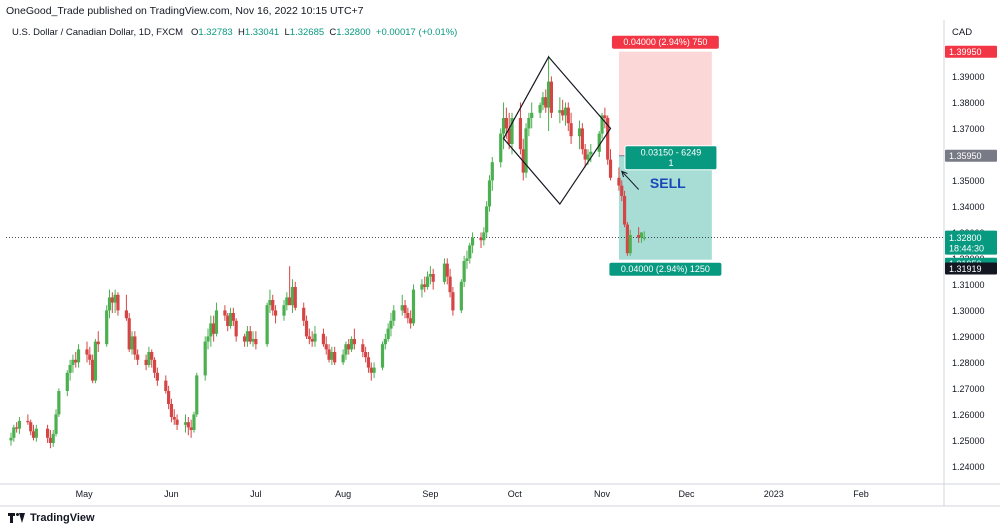  I want to click on entry-price-tag: 1.35950, so click(971, 155).